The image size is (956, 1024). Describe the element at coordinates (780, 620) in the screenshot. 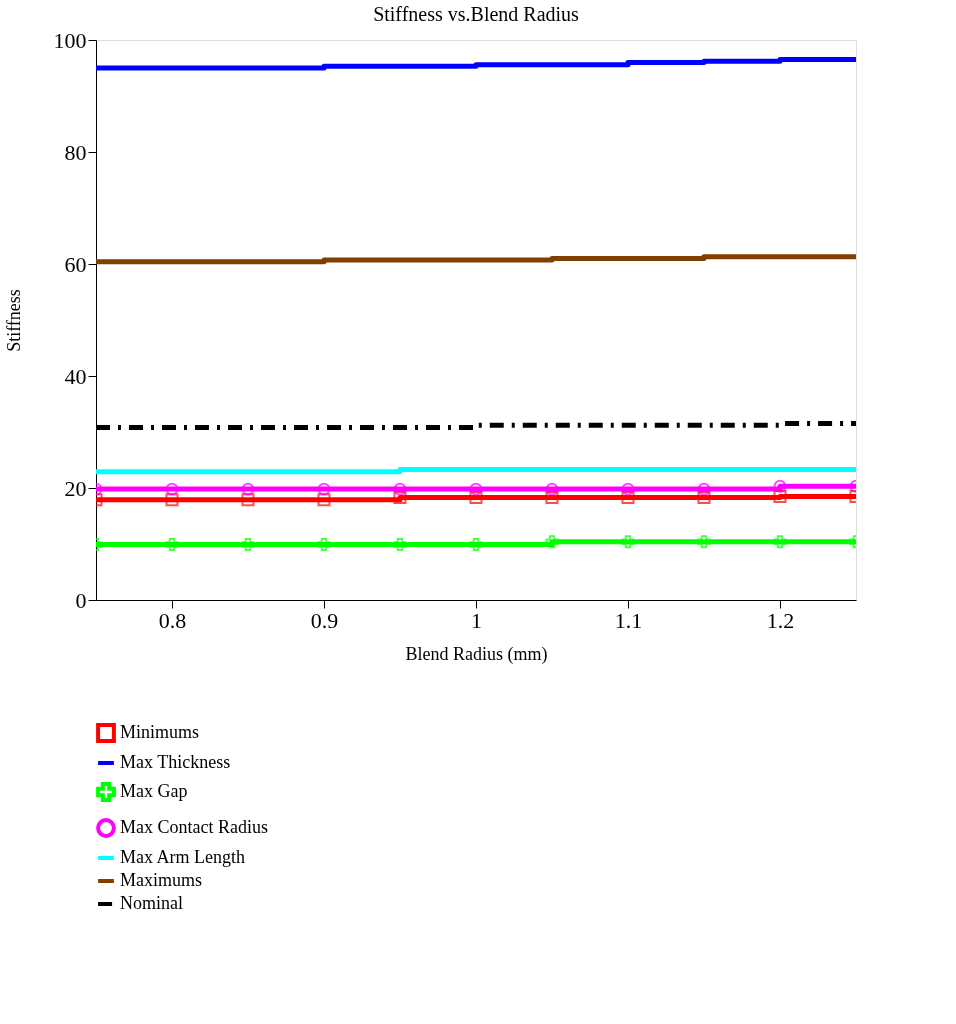

I see `x-tick-label: 1.2` at that location.